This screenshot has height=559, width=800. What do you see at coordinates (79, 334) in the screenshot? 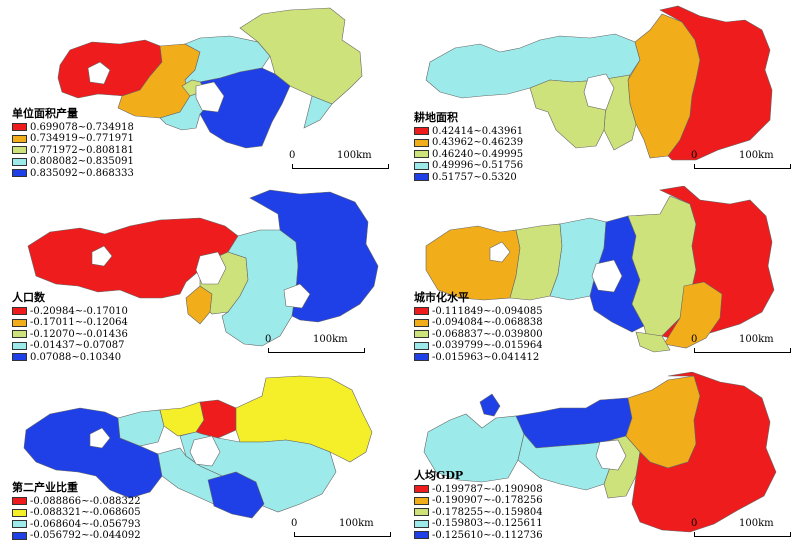
I see `legend-label: -0.12070~-0.01436` at bounding box center [79, 334].